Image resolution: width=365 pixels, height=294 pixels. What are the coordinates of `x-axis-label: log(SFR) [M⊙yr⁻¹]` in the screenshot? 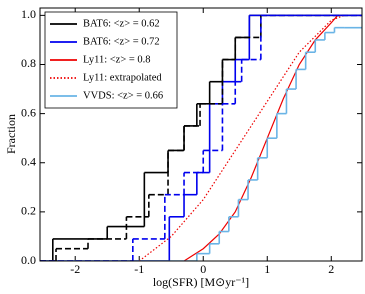 It's located at (201, 282).